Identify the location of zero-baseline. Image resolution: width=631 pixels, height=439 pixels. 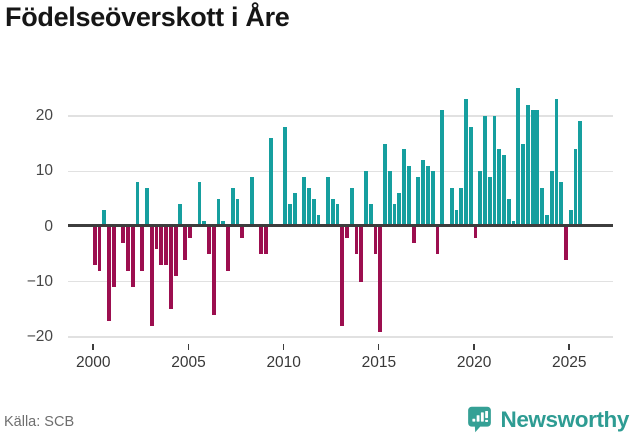
(340, 225).